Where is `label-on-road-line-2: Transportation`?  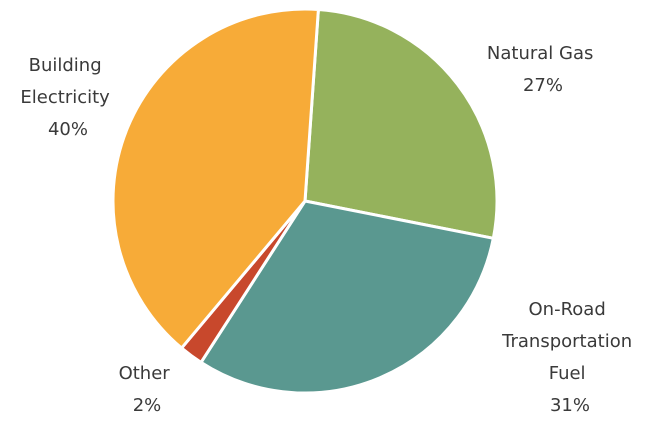
label-on-road-line-2: Transportation is located at coordinates (566, 341).